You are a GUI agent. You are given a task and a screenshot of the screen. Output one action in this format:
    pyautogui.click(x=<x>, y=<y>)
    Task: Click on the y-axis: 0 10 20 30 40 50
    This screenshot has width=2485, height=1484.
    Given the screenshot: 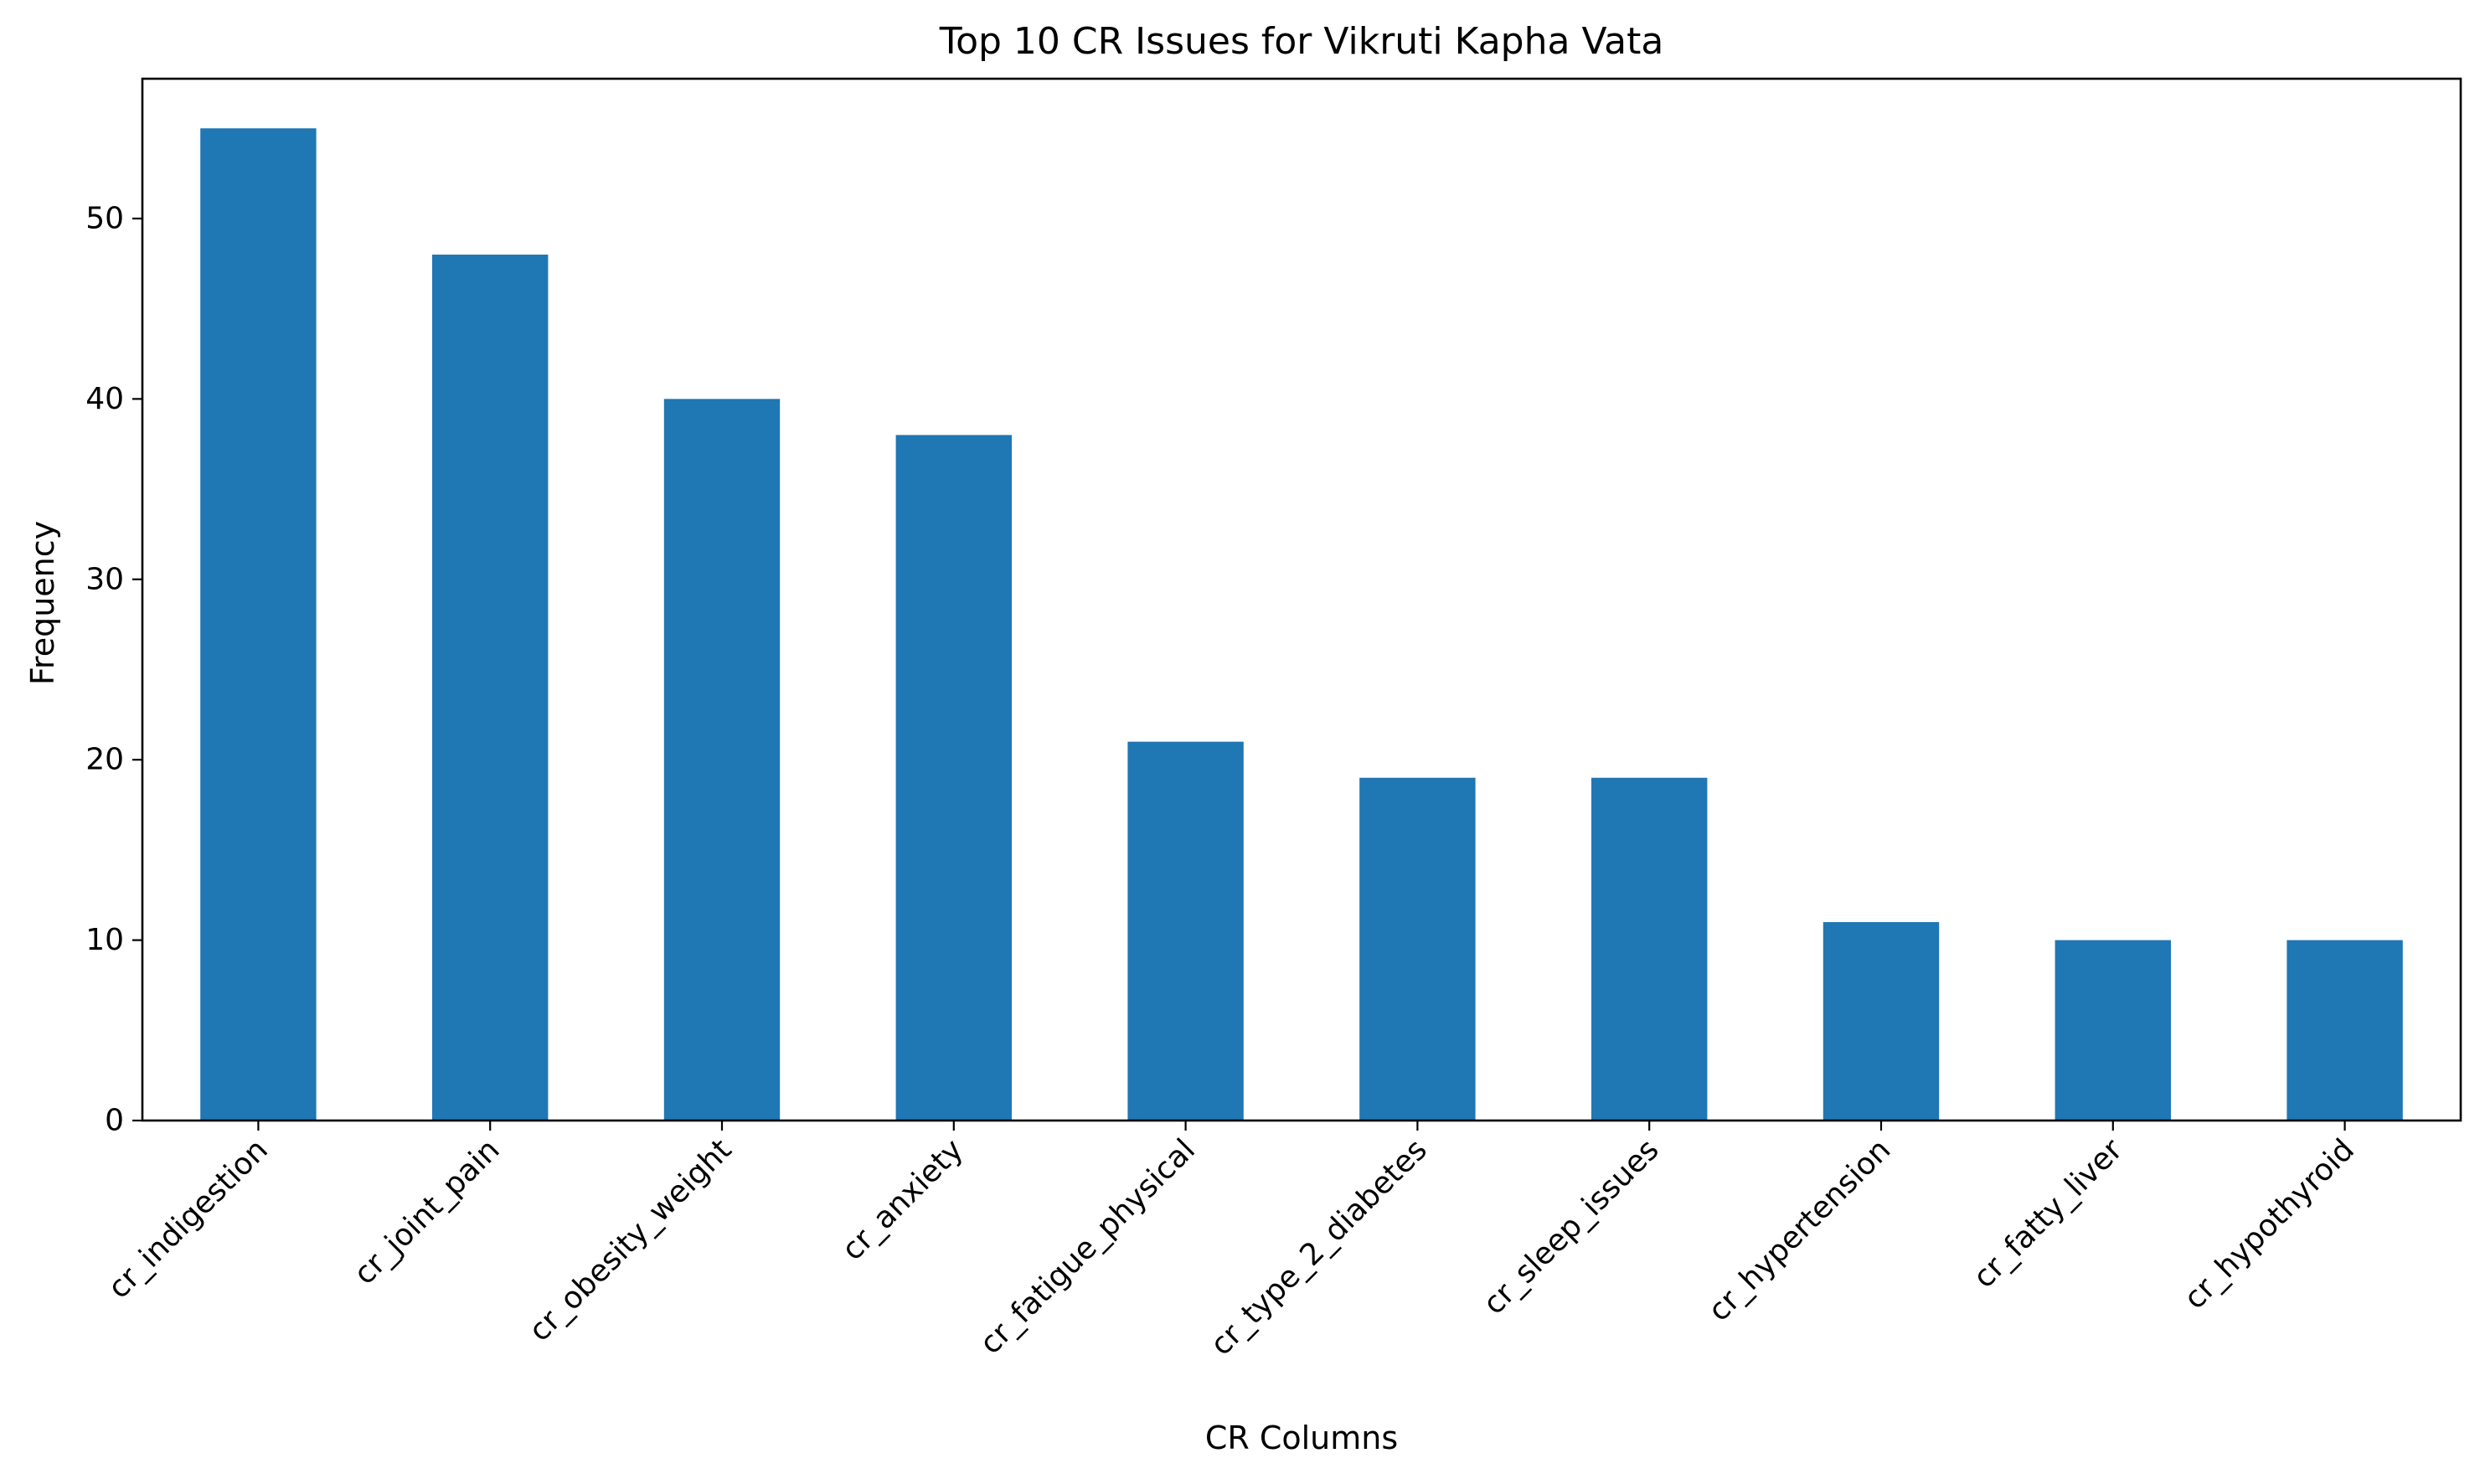 What is the action you would take?
    pyautogui.click(x=113, y=669)
    